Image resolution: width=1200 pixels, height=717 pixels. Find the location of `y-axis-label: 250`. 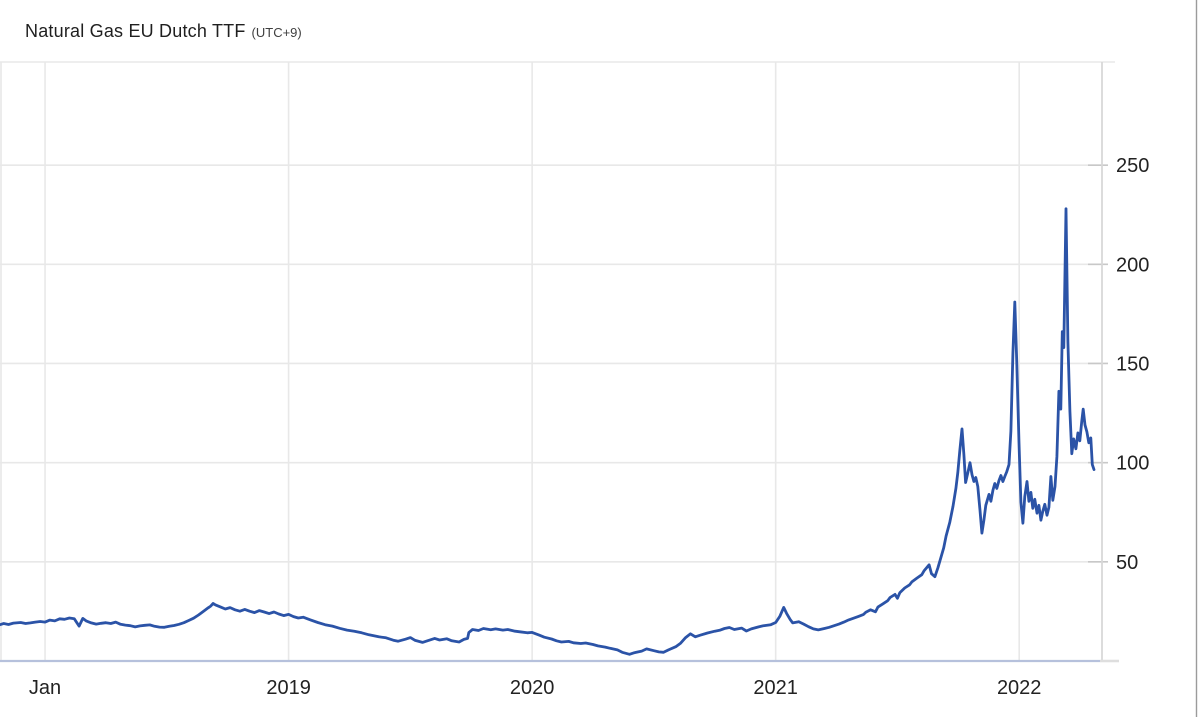

y-axis-label: 250 is located at coordinates (1132, 166).